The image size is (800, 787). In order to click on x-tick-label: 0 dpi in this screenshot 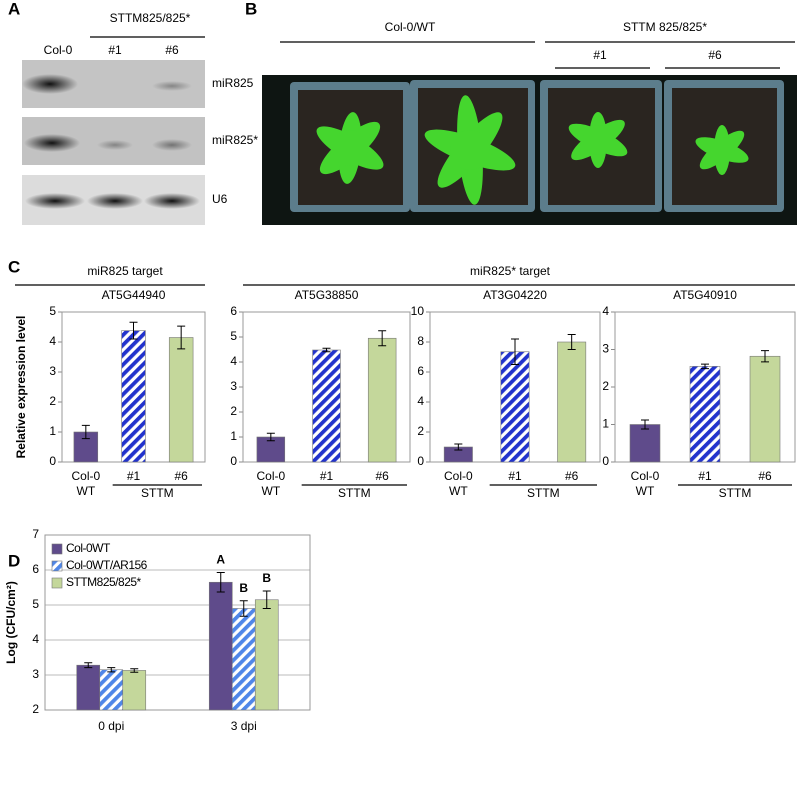, I will do `click(111, 726)`.